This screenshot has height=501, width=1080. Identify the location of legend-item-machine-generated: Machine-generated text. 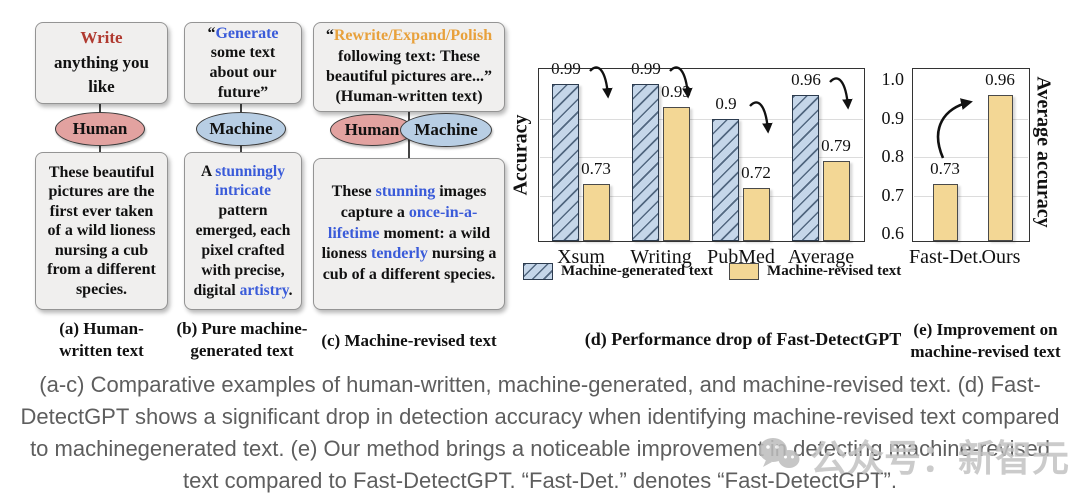
(618, 271).